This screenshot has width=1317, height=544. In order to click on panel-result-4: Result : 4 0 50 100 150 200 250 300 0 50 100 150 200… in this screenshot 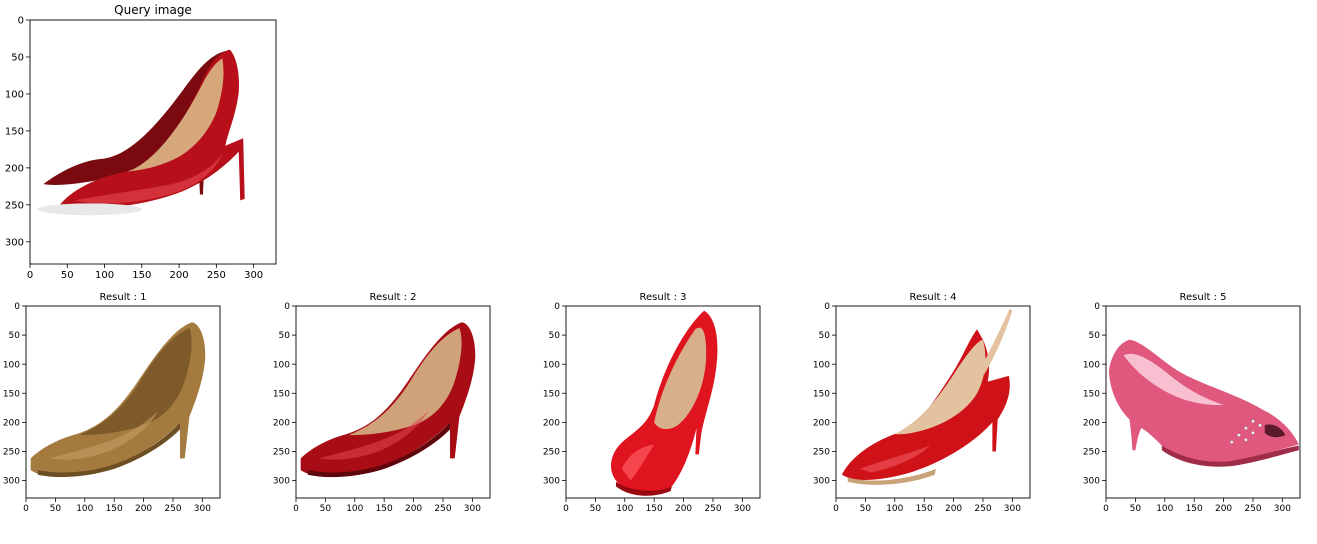, I will do `click(922, 403)`.